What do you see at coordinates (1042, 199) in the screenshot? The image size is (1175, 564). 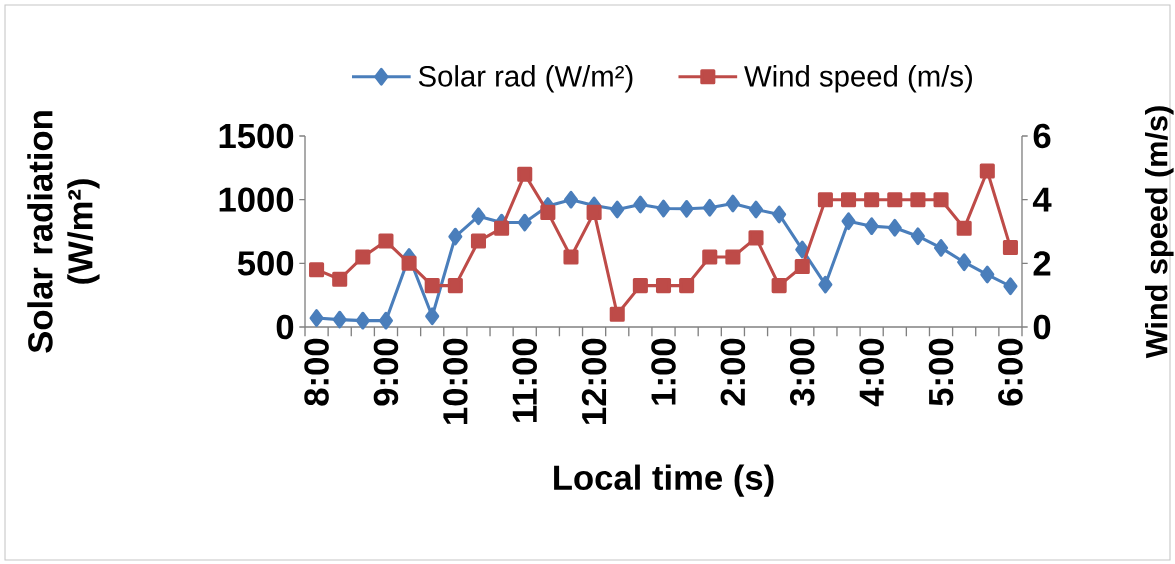 I see `y2-tick-label: 4` at bounding box center [1042, 199].